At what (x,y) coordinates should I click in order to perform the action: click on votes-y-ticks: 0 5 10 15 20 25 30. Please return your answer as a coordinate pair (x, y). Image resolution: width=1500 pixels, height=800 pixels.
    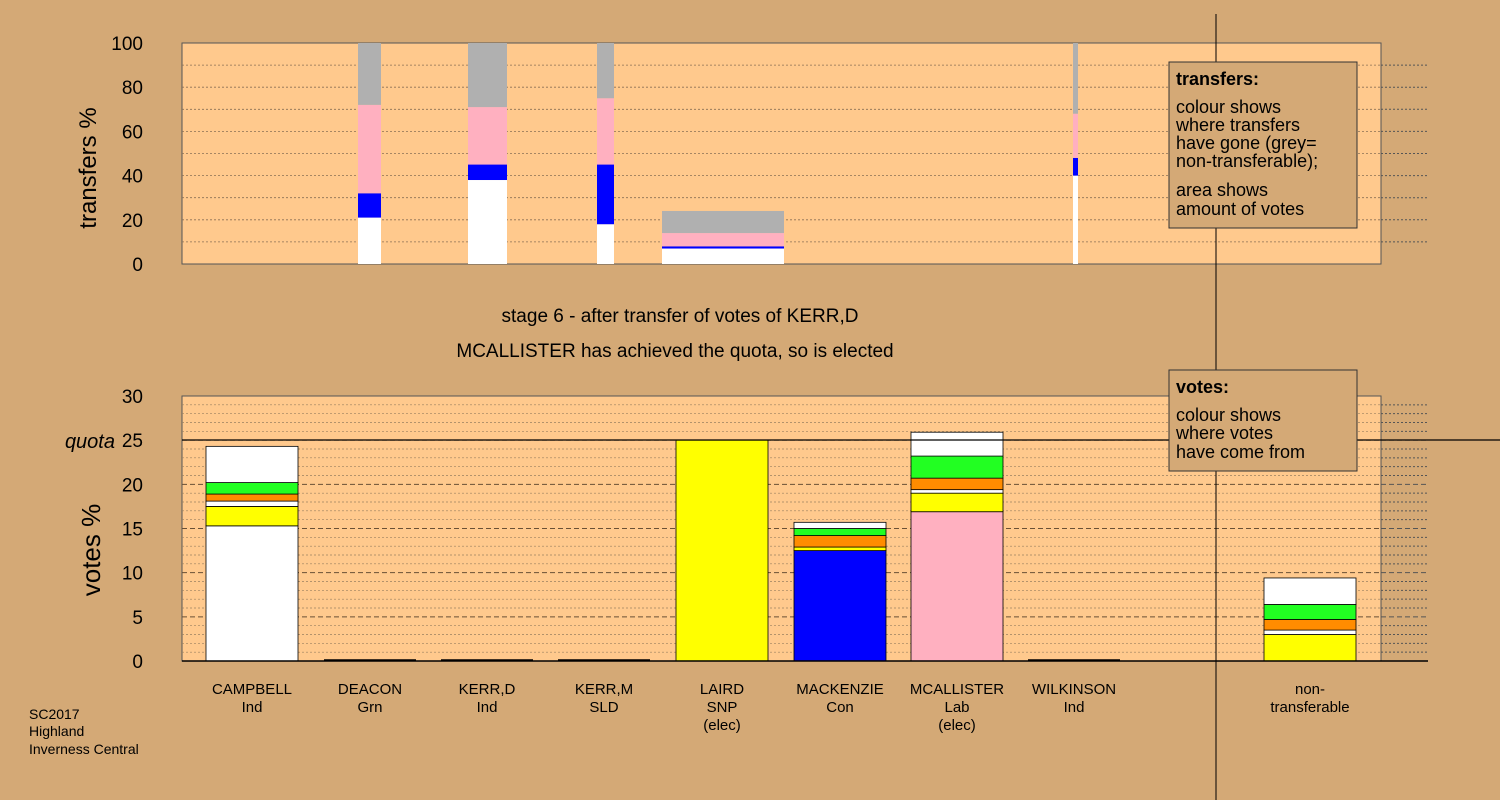
    Looking at the image, I should click on (132, 530).